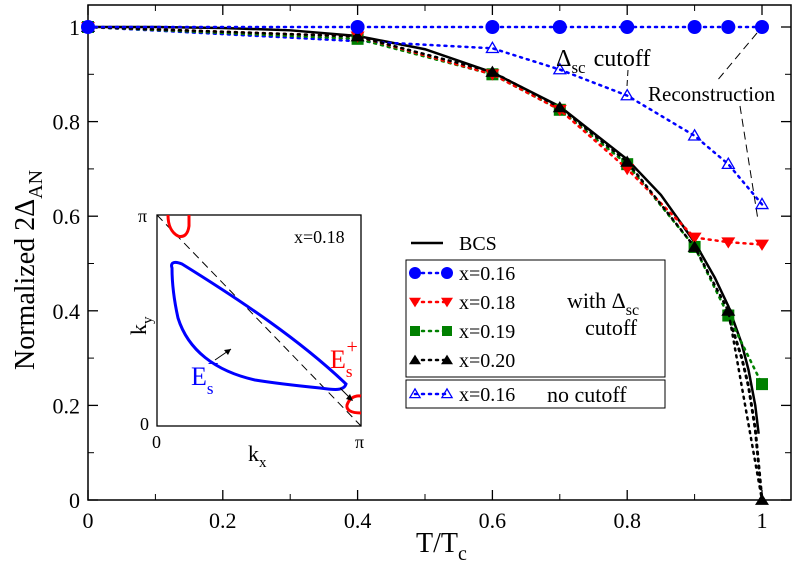 The image size is (797, 565). I want to click on fermi-surface-inset: x=0.18 π 0 0 π kx ky Es− Es+, so click(245, 338).